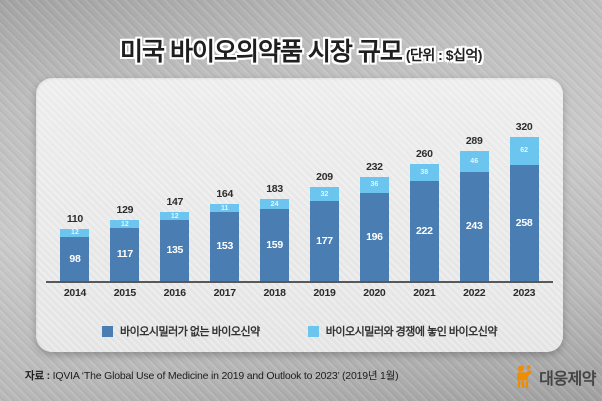 This screenshot has width=602, height=401. I want to click on chart-legend: 바이오시밀러가 없는 바이오신약 바이오시밀러와 경쟁에 놓인 바이오신약, so click(299, 331).